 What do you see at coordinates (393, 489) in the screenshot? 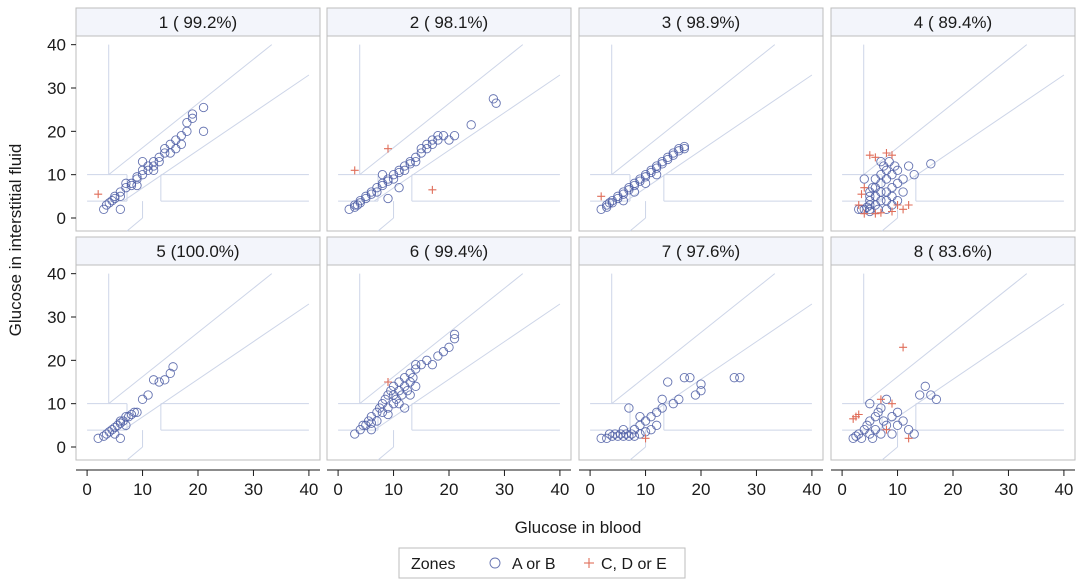
I see `x-tick-label: 10` at bounding box center [393, 489].